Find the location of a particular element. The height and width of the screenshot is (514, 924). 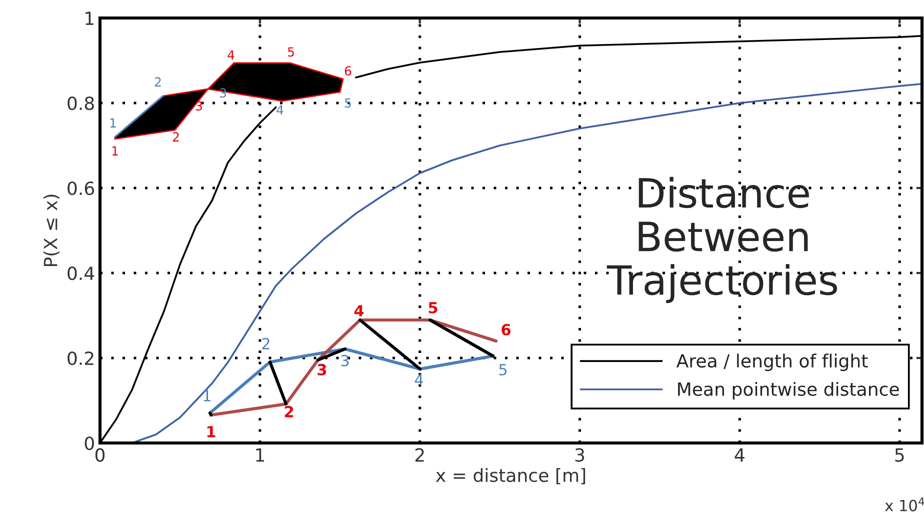

legend-label: Mean pointwise distance is located at coordinates (788, 391).